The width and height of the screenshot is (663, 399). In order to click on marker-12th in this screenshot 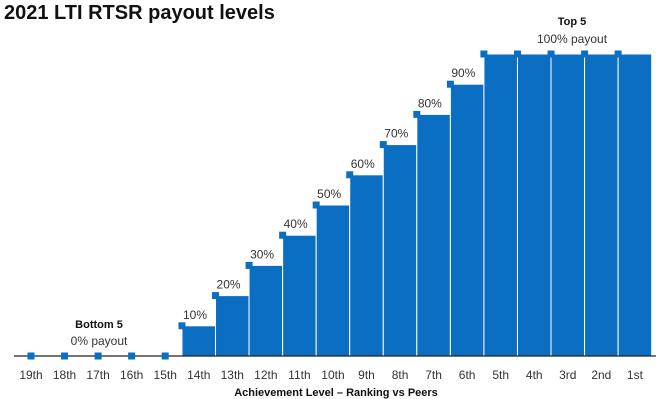, I will do `click(249, 265)`.